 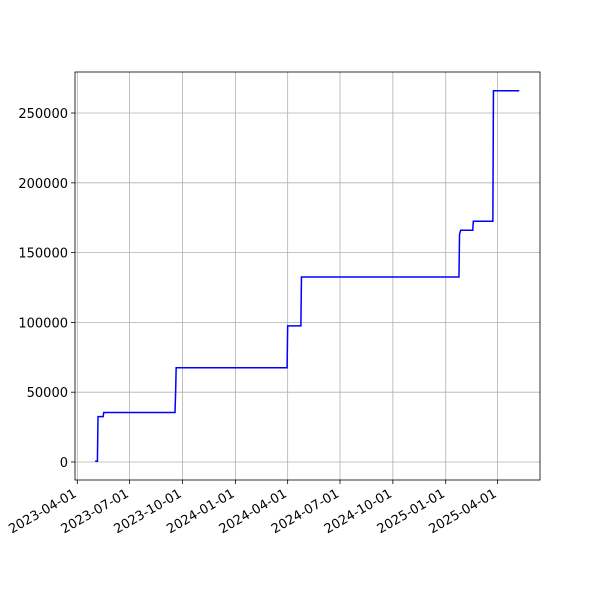 I want to click on y-tick-label: 200000, so click(x=43, y=184).